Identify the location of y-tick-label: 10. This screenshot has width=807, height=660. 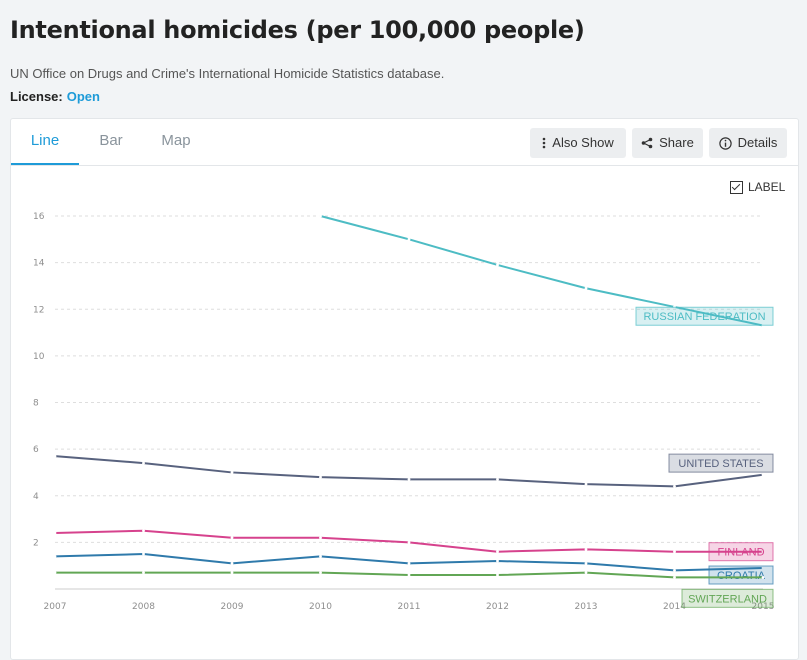
(39, 357).